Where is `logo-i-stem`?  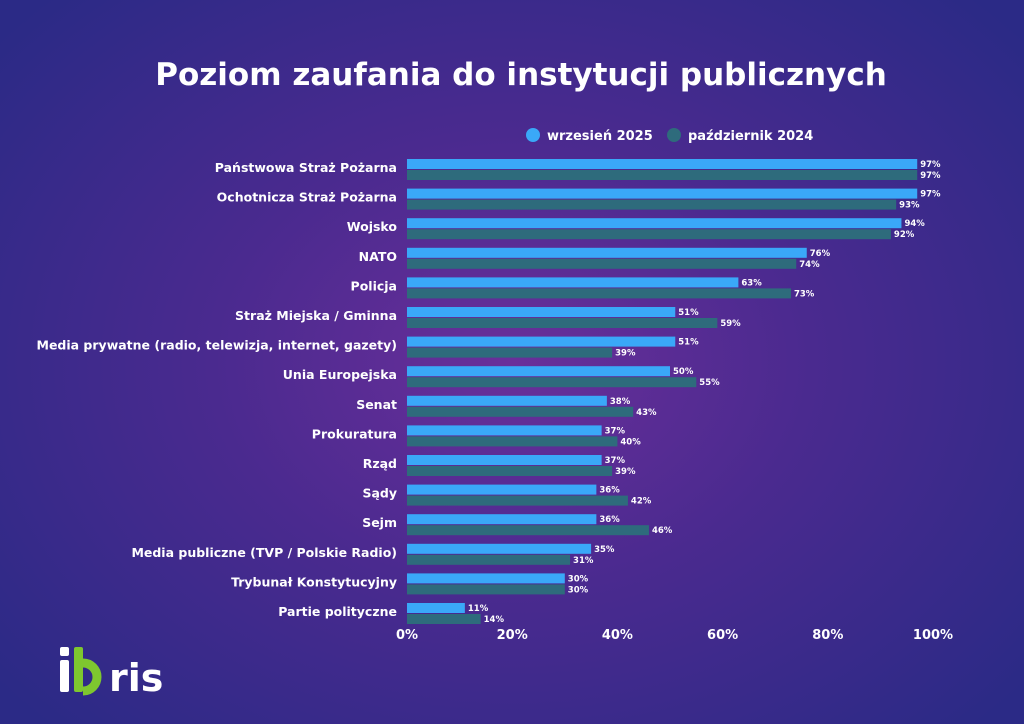 logo-i-stem is located at coordinates (64, 676).